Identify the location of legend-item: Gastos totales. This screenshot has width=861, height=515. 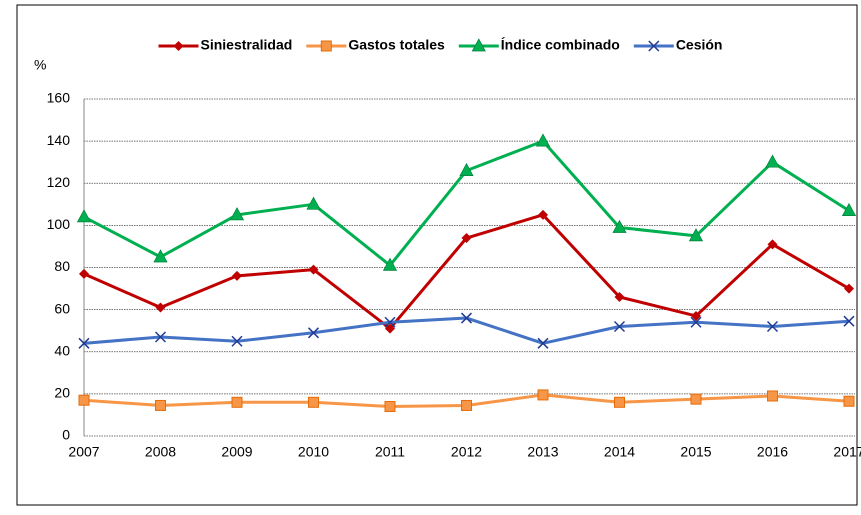
(375, 45).